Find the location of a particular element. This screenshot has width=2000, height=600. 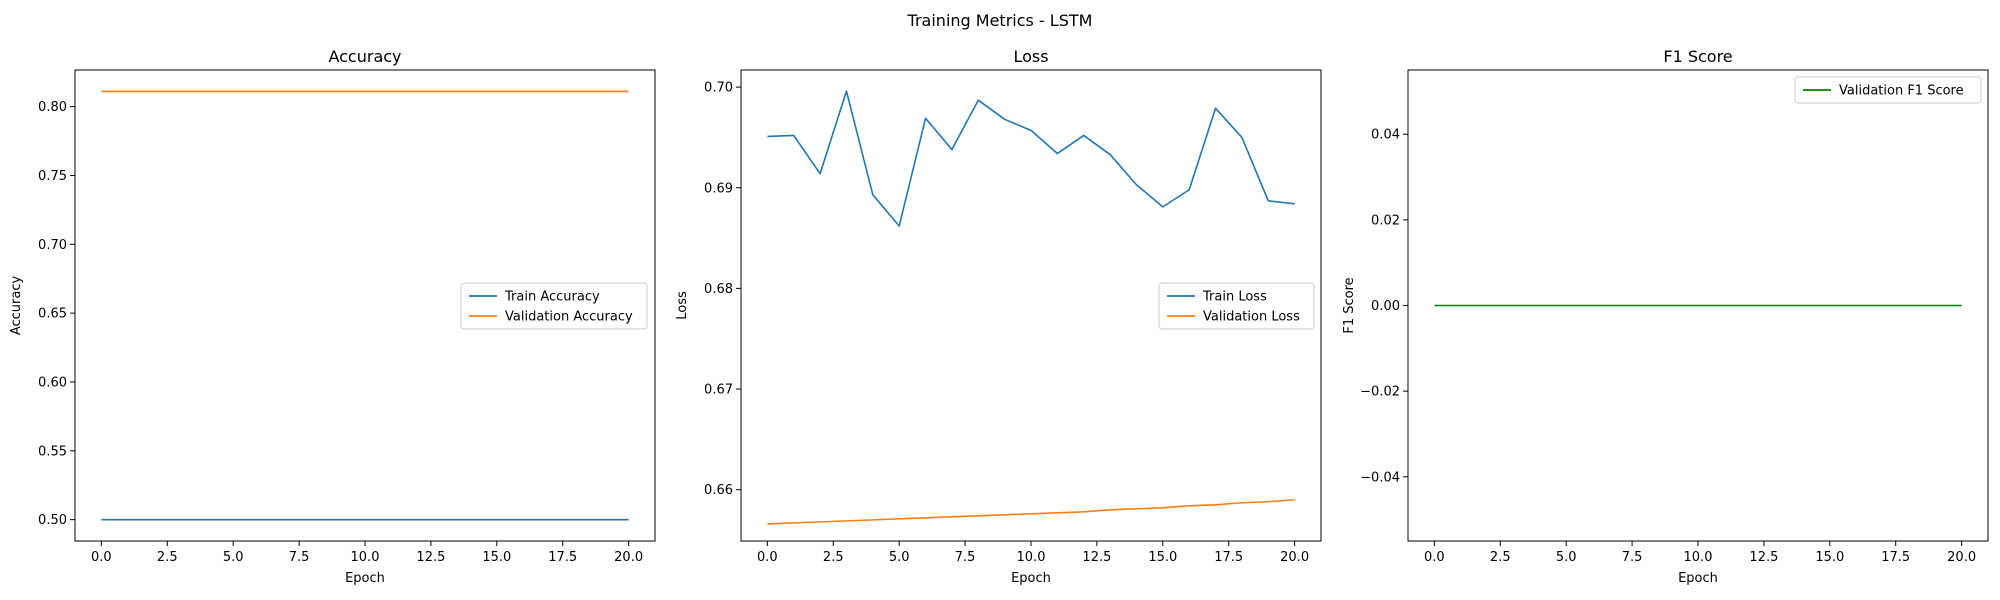

y-tick-label: 0.66 is located at coordinates (718, 490).